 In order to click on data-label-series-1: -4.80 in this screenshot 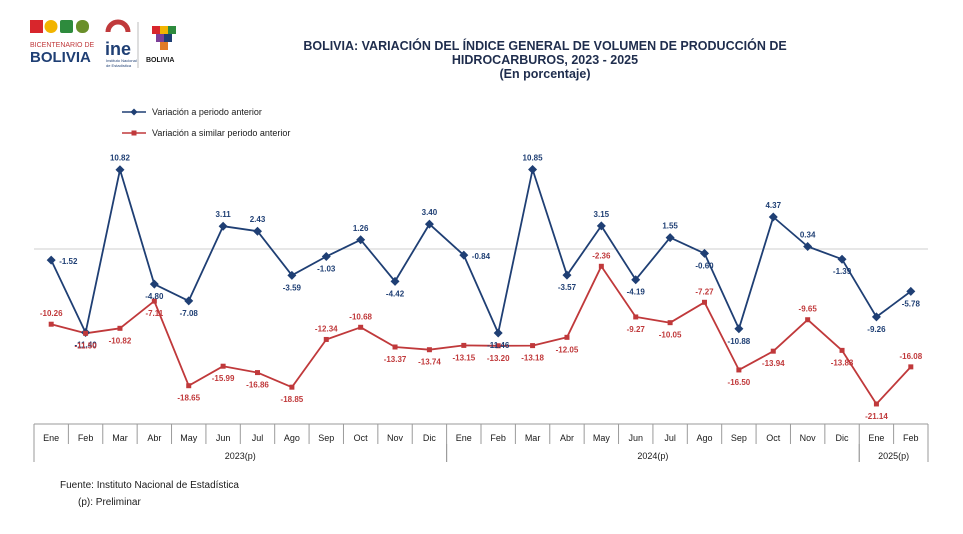, I will do `click(154, 296)`.